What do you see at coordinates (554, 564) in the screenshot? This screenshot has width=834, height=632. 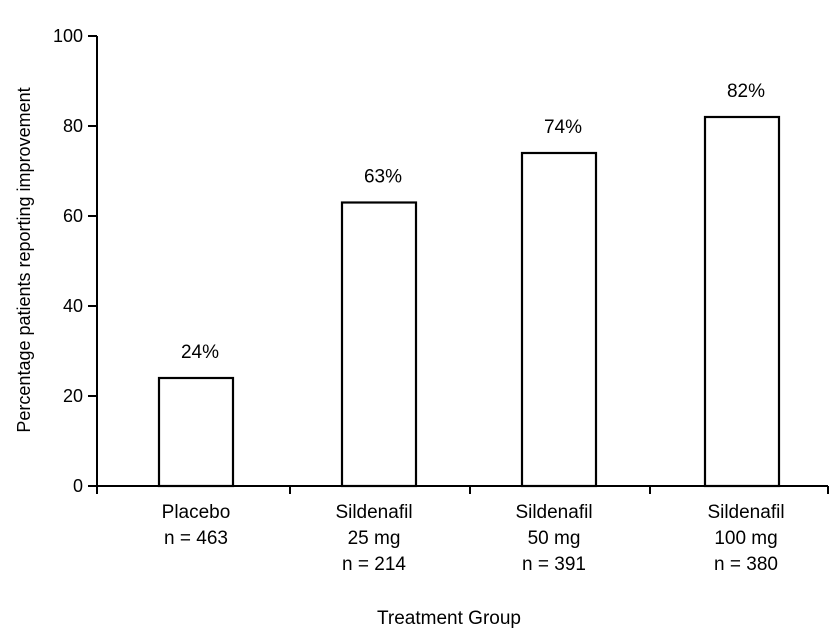 I see `x-tick-label: n = 391` at bounding box center [554, 564].